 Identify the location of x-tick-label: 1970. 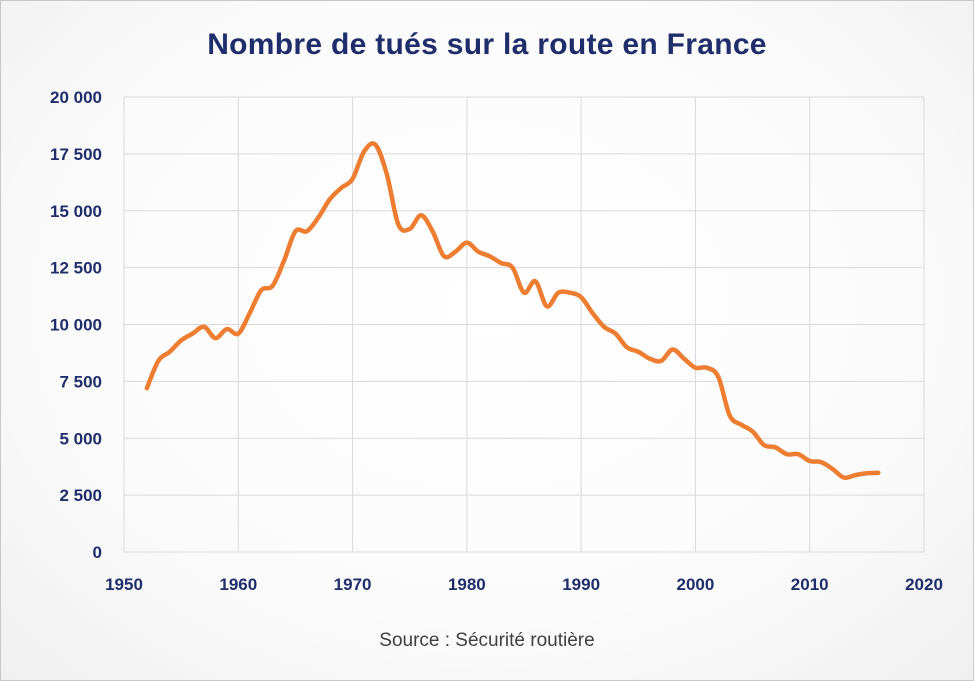
(353, 584).